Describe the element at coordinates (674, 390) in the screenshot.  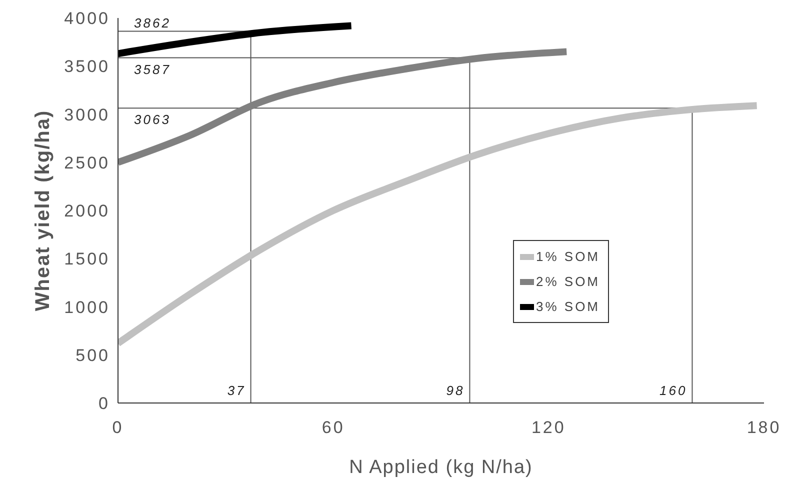
I see `ref-line-label: 160` at that location.